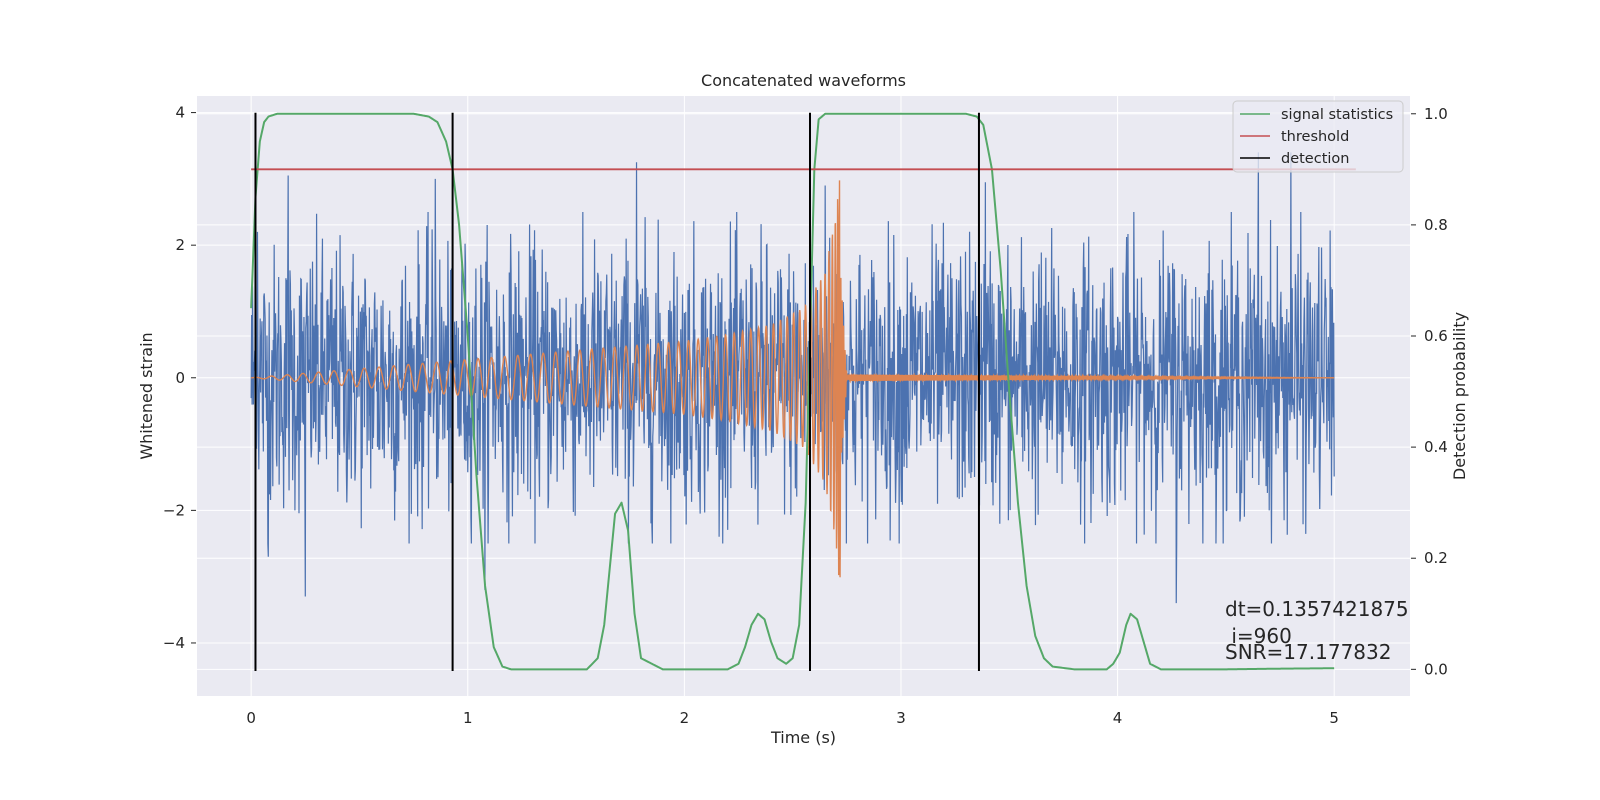  I want to click on y-tick-label: 4, so click(180, 113).